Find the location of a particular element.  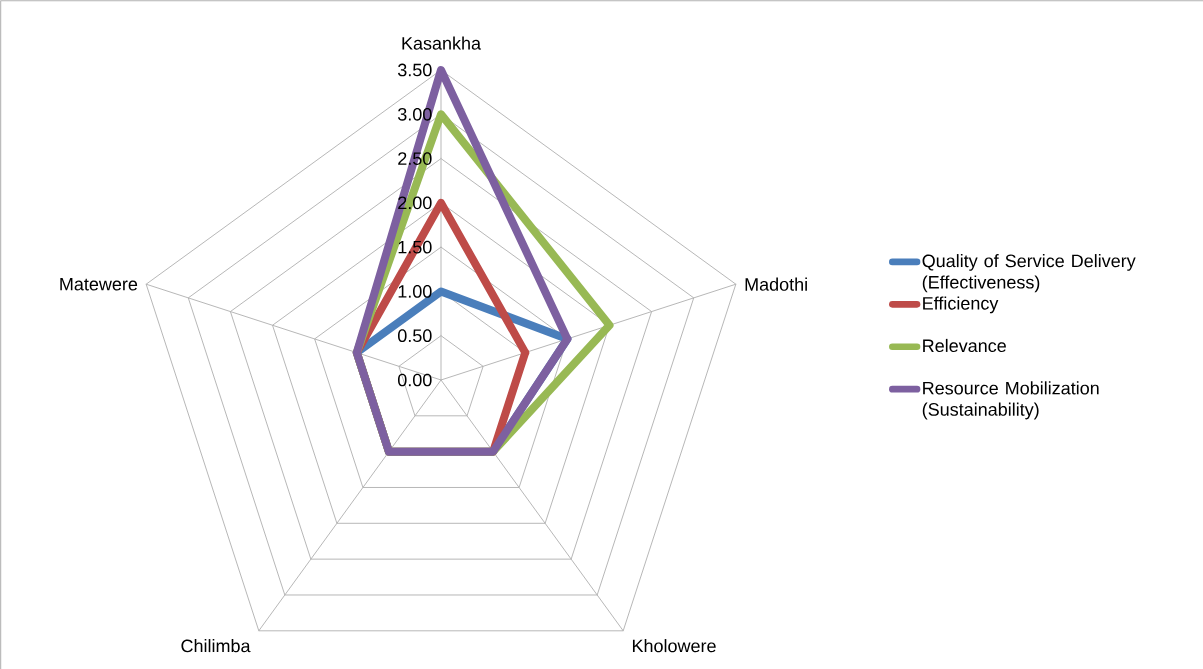

spoke-label: Kholowere is located at coordinates (674, 646).